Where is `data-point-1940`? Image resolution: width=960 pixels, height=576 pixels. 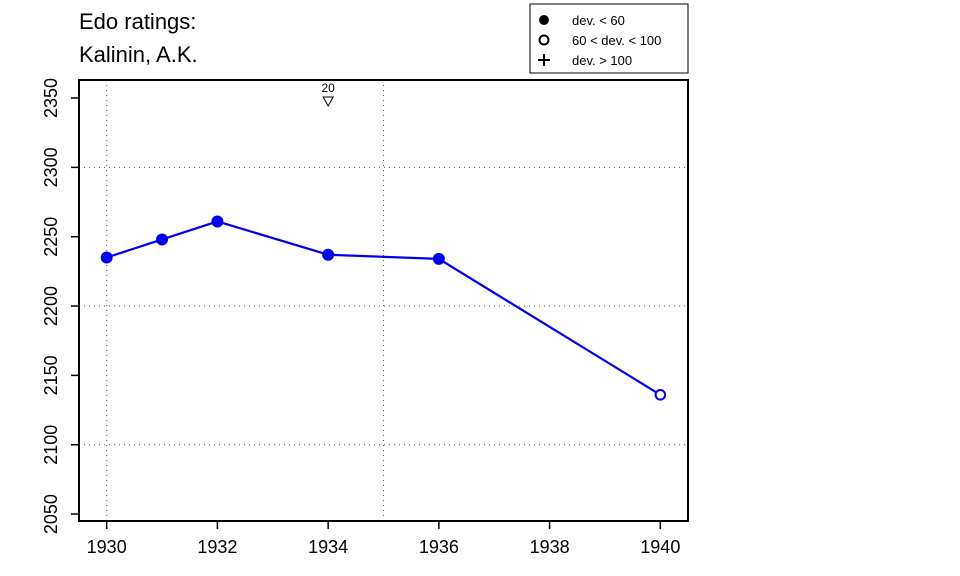 data-point-1940 is located at coordinates (660, 395).